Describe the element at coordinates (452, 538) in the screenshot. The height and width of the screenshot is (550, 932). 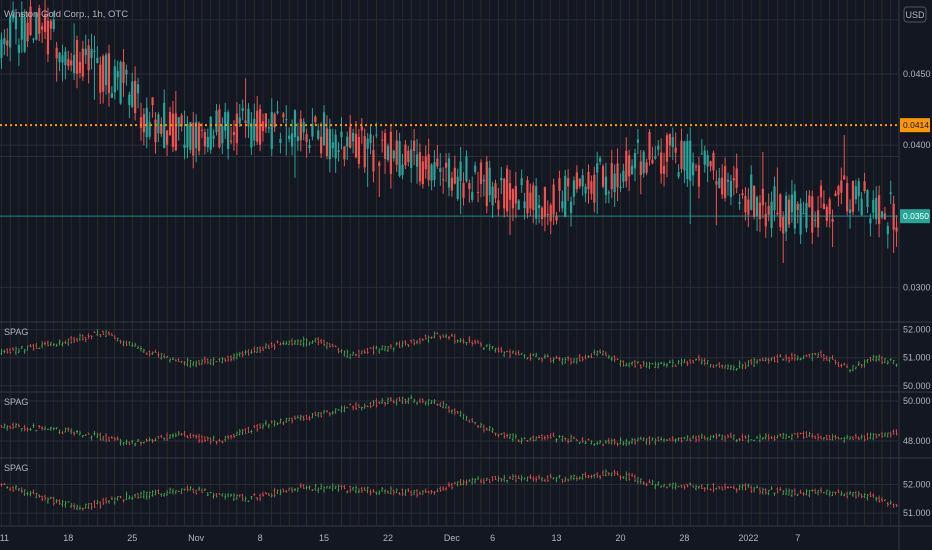
I see `time-tick-label: Dec` at that location.